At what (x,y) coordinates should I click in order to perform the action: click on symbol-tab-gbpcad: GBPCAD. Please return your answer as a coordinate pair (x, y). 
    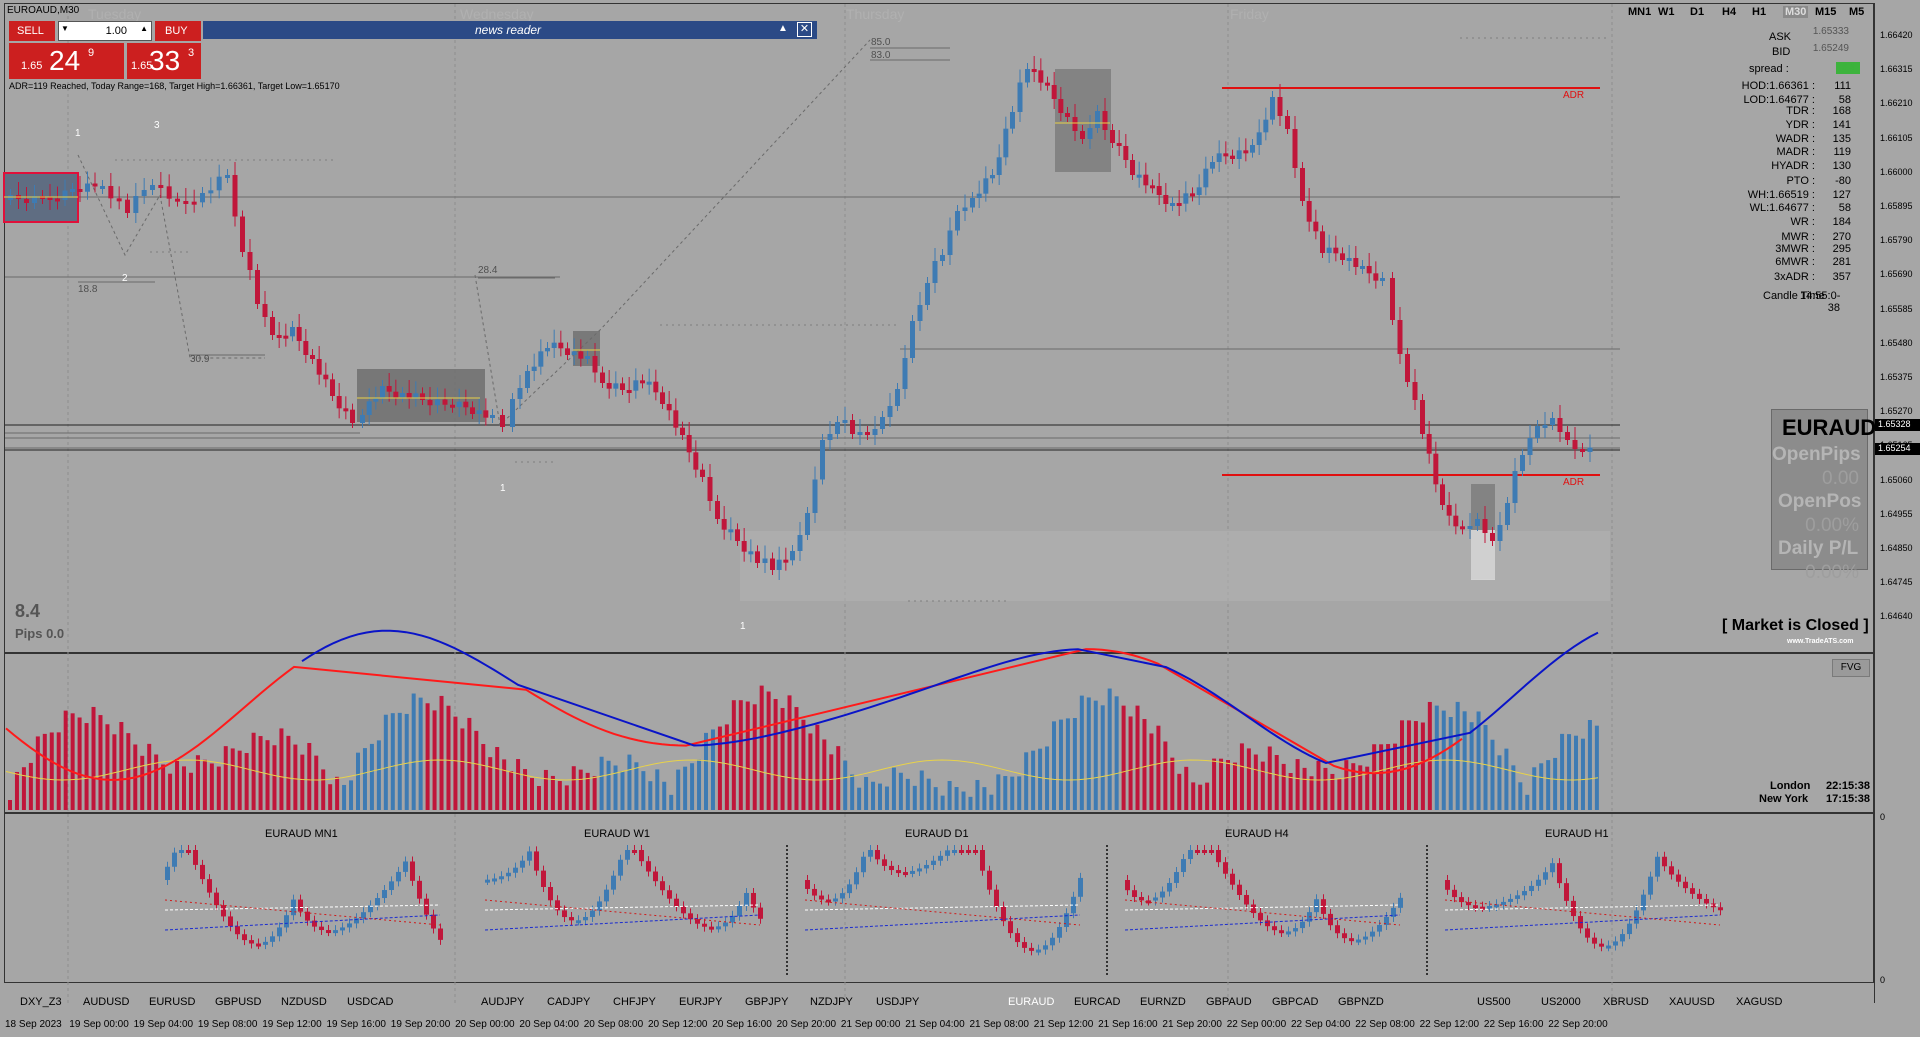
    Looking at the image, I should click on (1295, 1002).